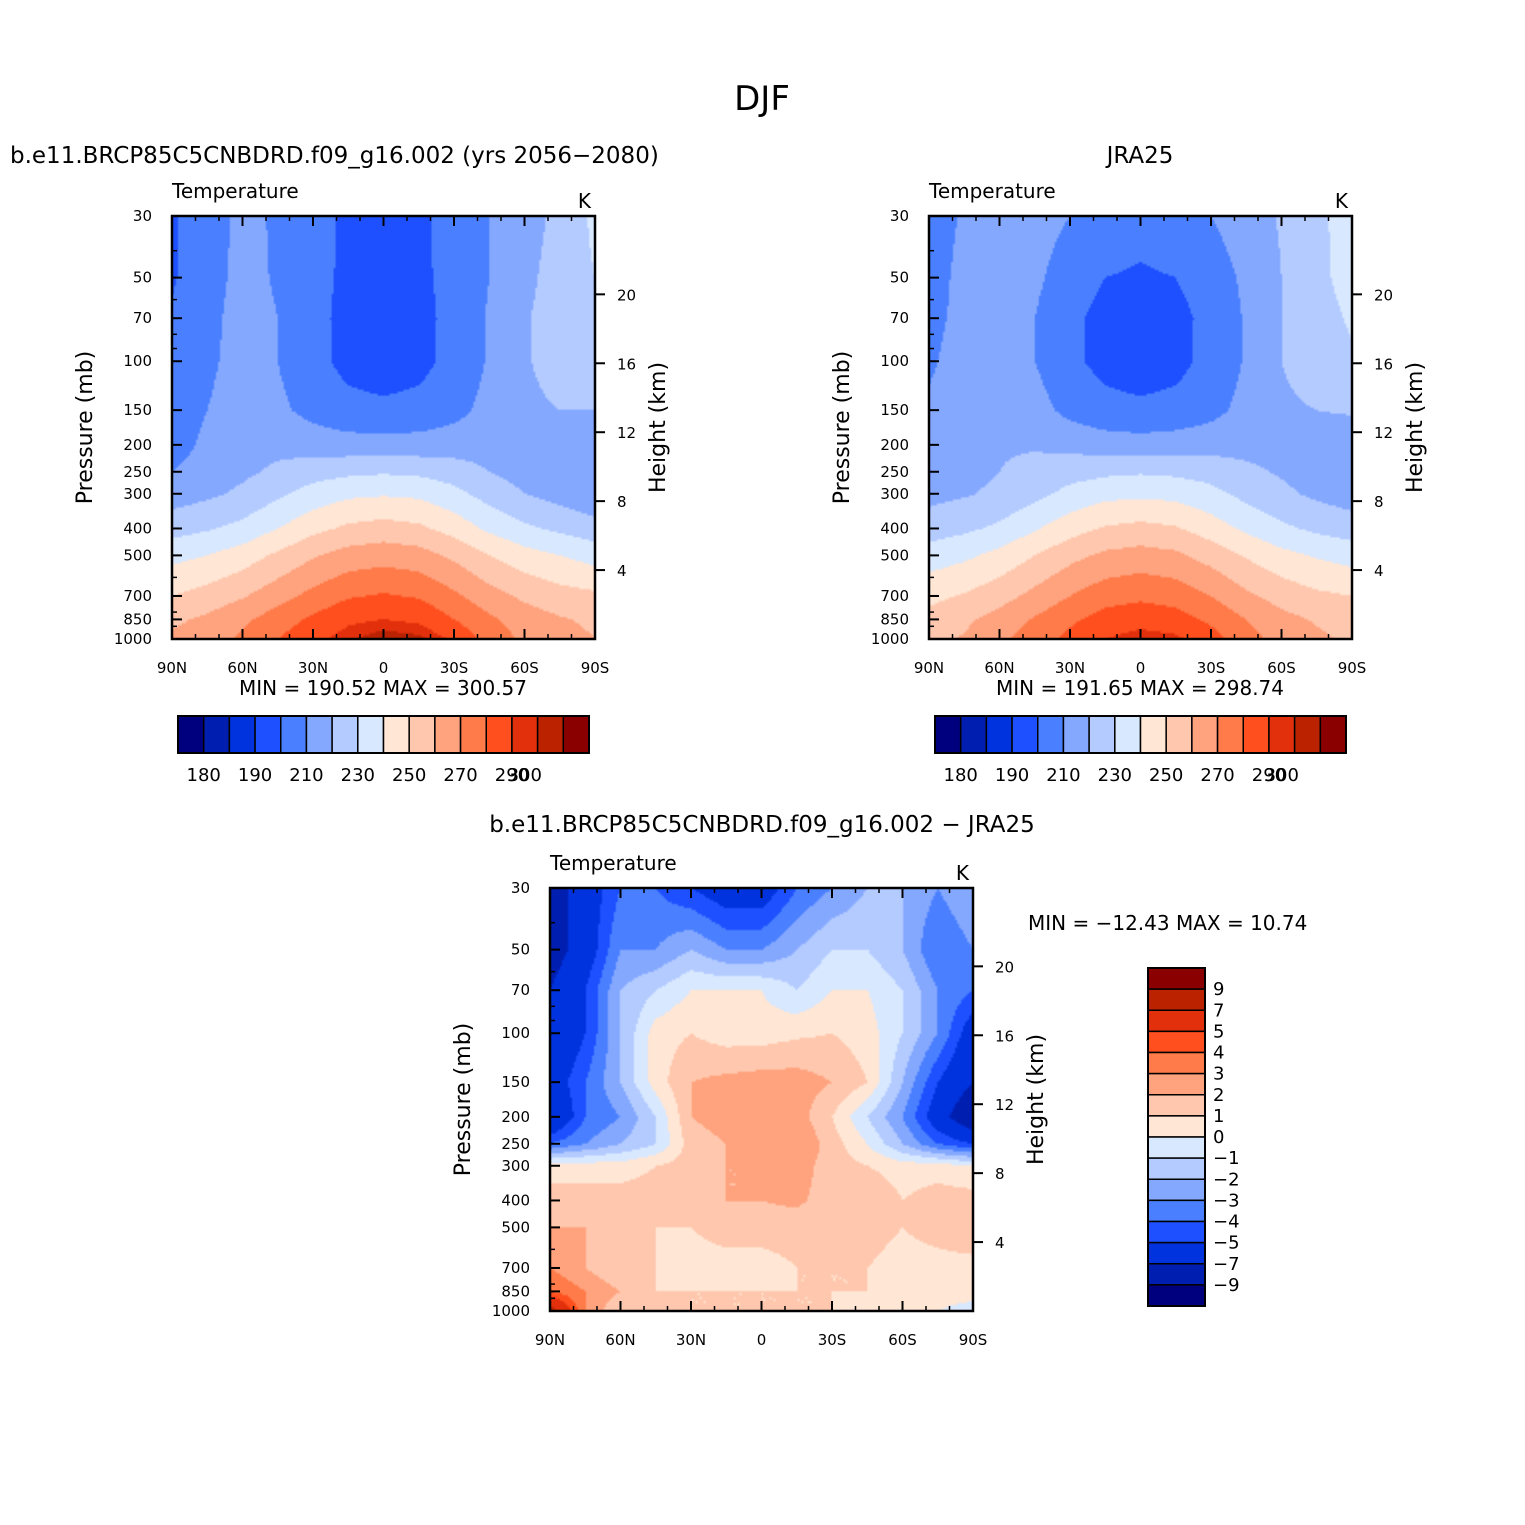 Image resolution: width=1525 pixels, height=1525 pixels. Describe the element at coordinates (762, 825) in the screenshot. I see `panel-title: b.e11.BRCP85C5CNBDRD.f09_g16.002 − JRA25` at that location.